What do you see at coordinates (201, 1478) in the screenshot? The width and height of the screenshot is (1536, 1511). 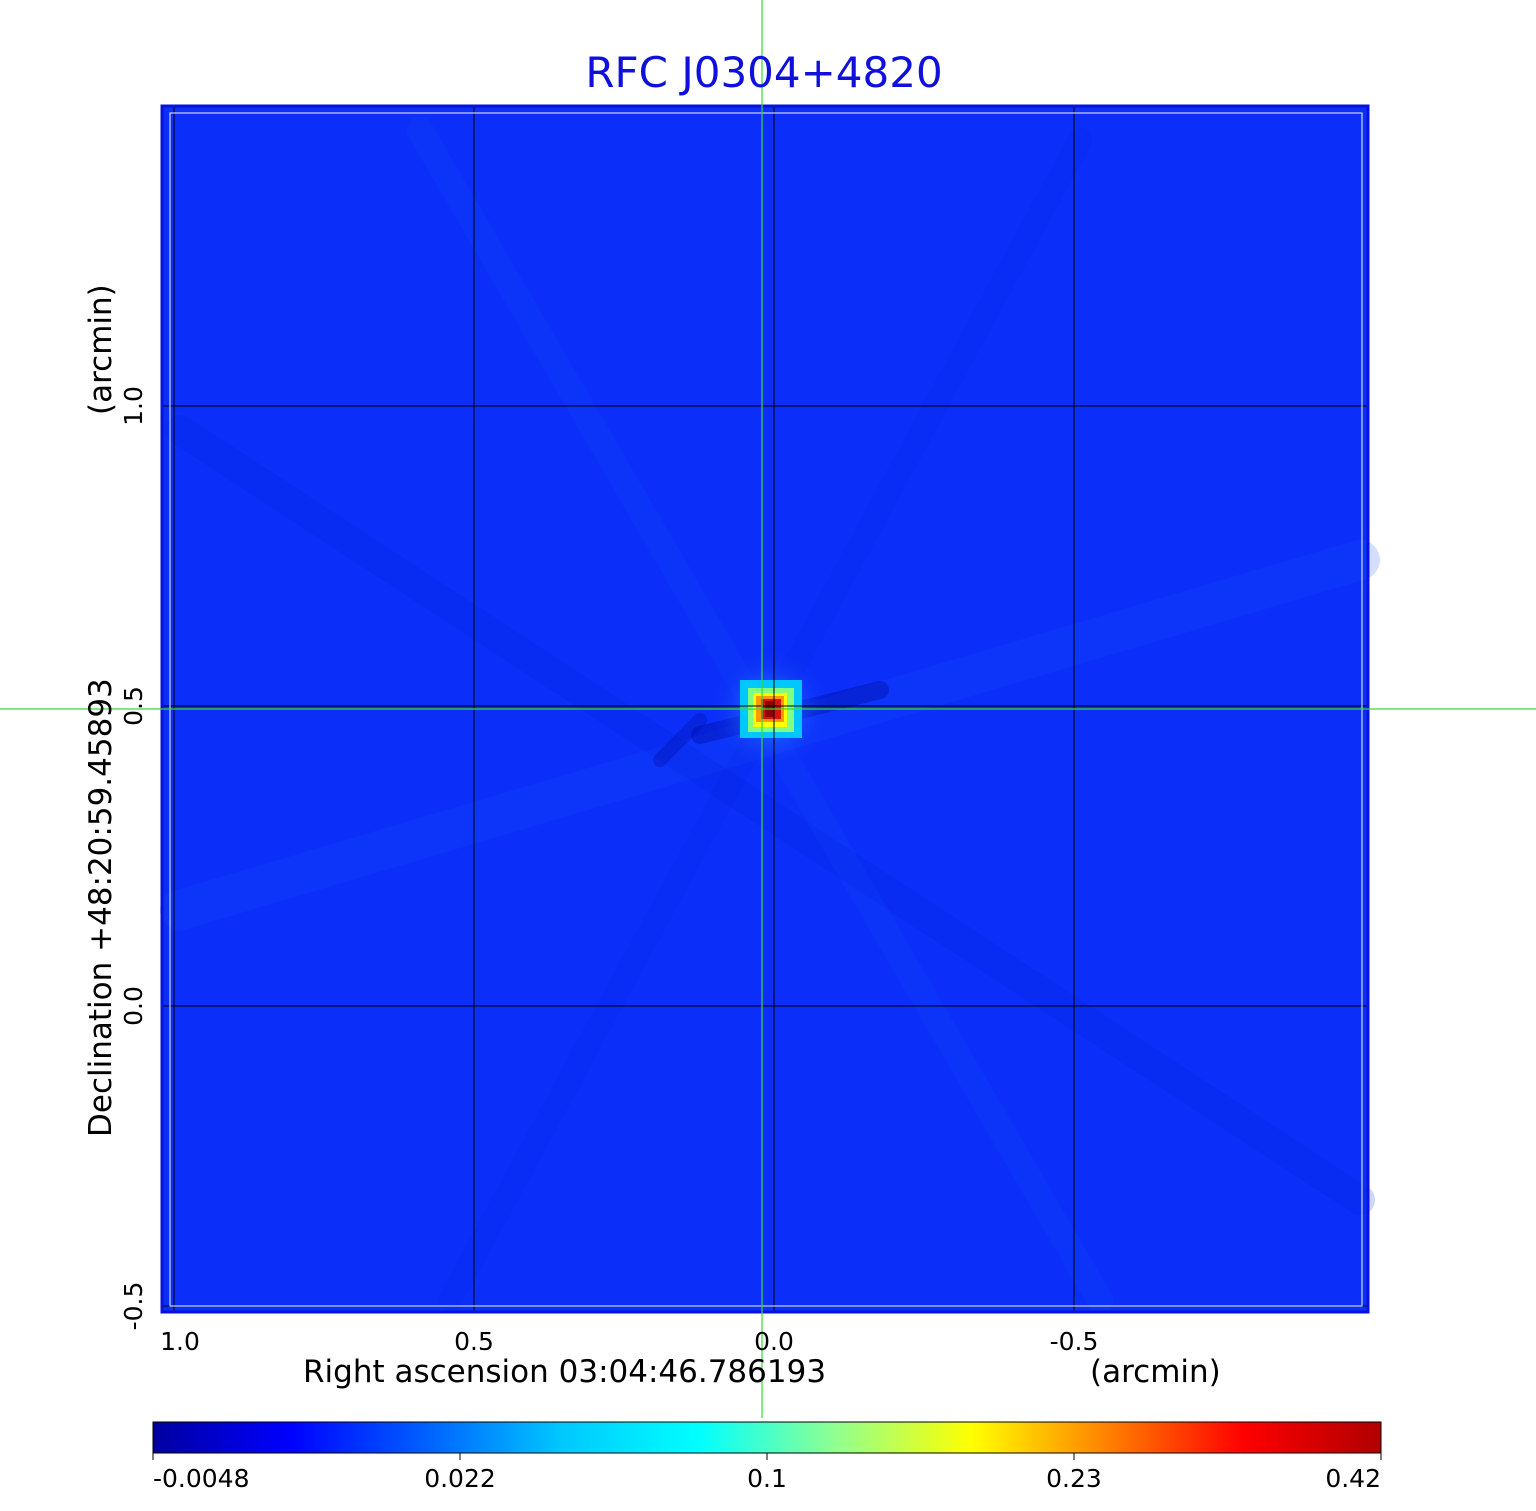 I see `colorbar-tick-label: -0.0048` at bounding box center [201, 1478].